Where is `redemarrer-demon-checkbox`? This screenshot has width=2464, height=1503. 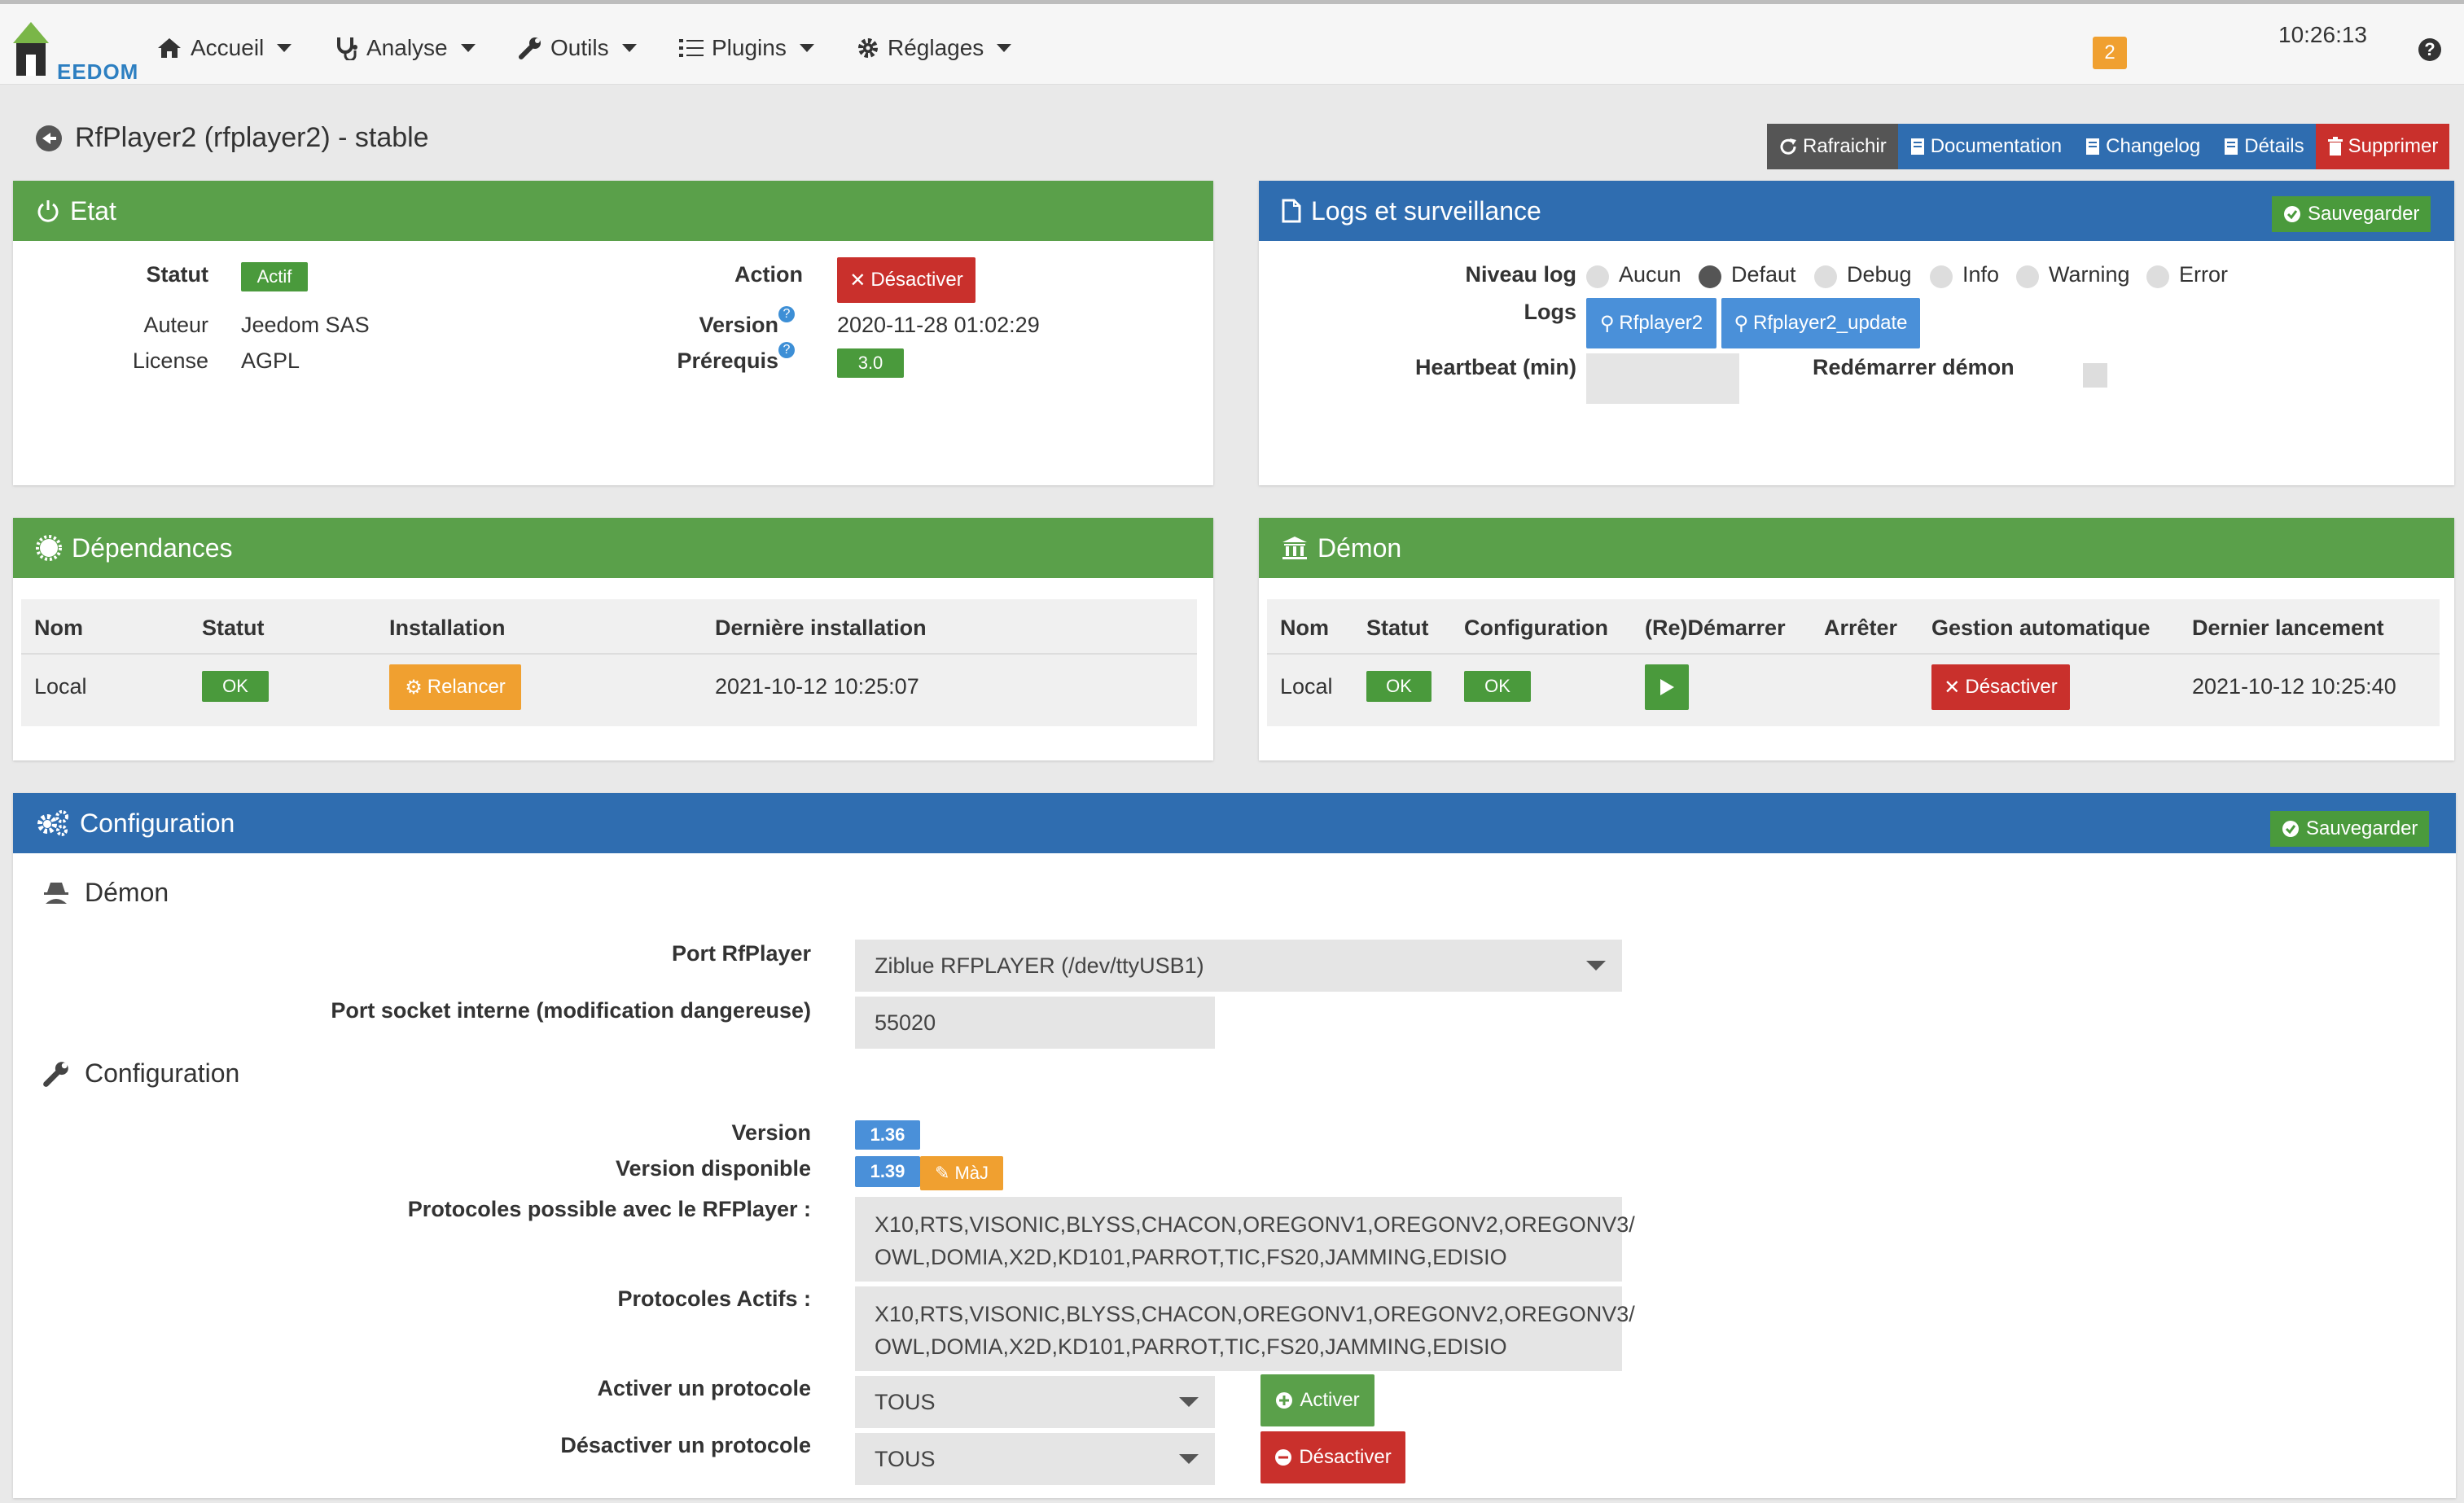
redemarrer-demon-checkbox is located at coordinates (2095, 375).